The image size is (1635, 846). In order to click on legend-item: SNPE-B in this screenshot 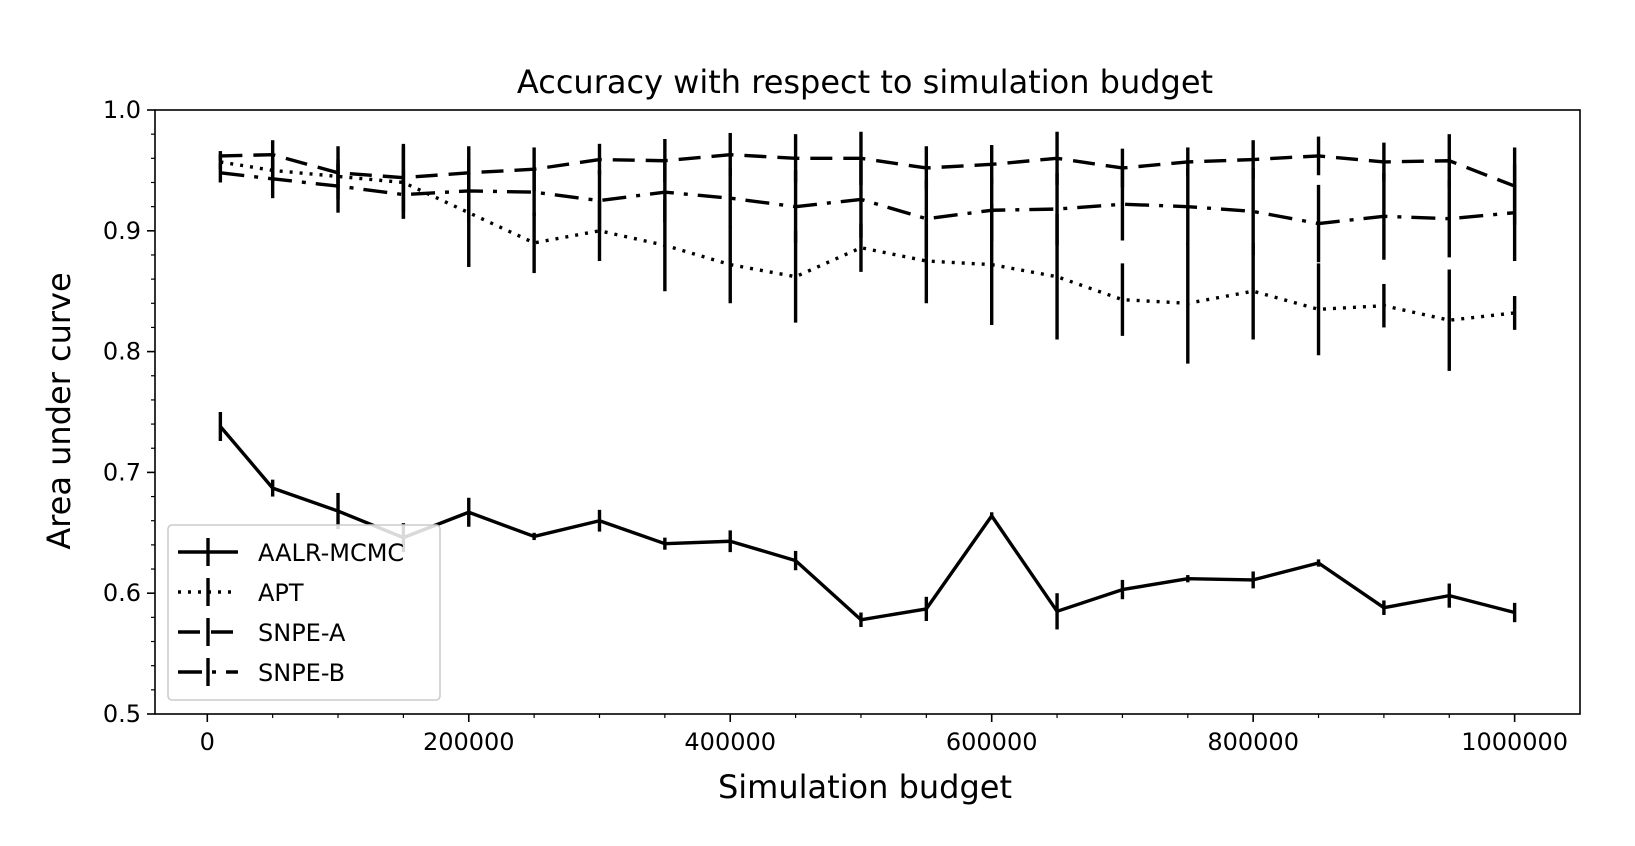, I will do `click(261, 672)`.